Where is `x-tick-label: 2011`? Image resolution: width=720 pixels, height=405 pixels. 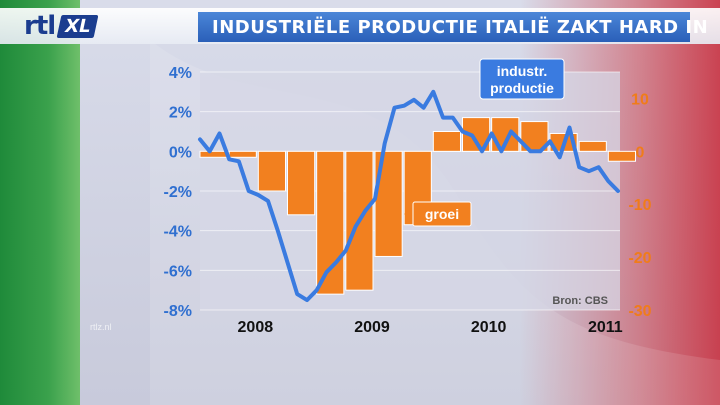
x-tick-label: 2011 is located at coordinates (605, 327).